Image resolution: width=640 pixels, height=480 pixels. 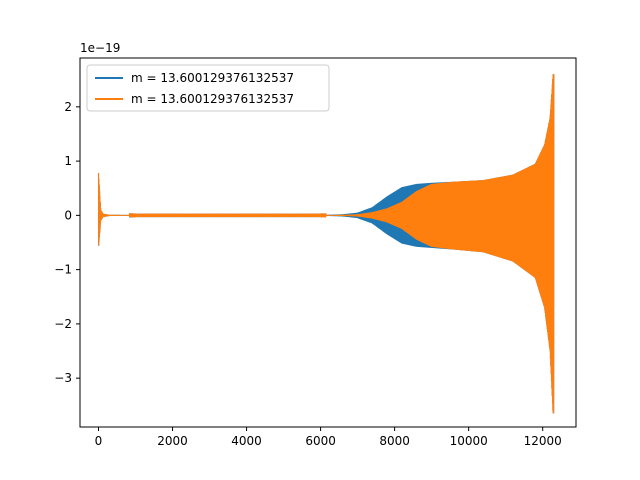 I want to click on legend-box, so click(x=208, y=88).